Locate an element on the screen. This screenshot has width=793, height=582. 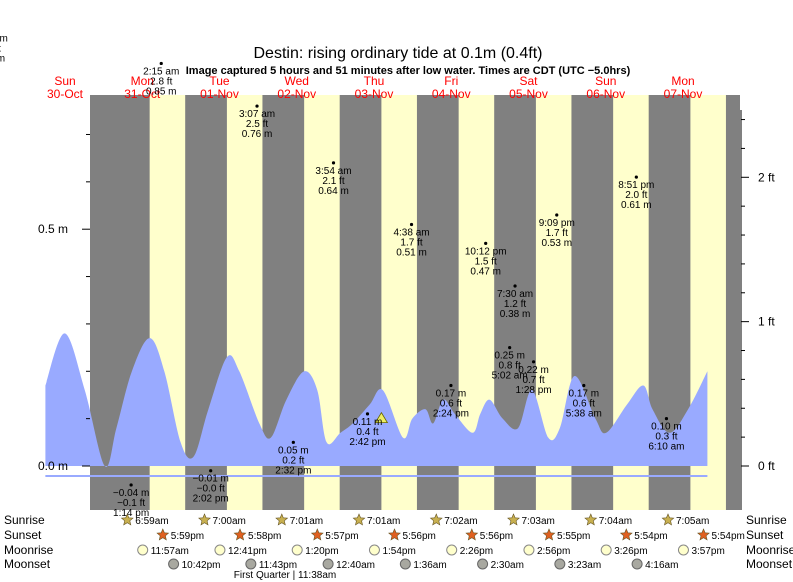
day-name-label: Thu is located at coordinates (374, 81).